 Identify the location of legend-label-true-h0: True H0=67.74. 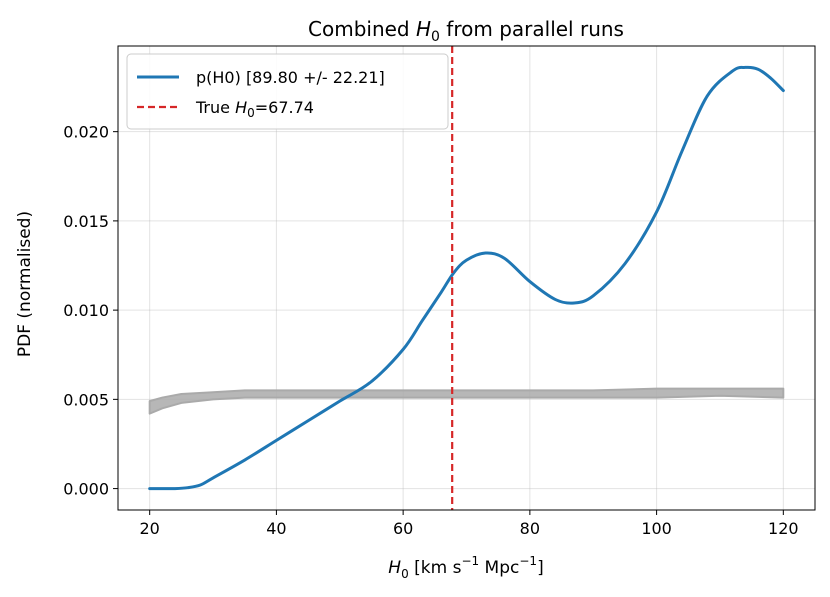
(254, 109).